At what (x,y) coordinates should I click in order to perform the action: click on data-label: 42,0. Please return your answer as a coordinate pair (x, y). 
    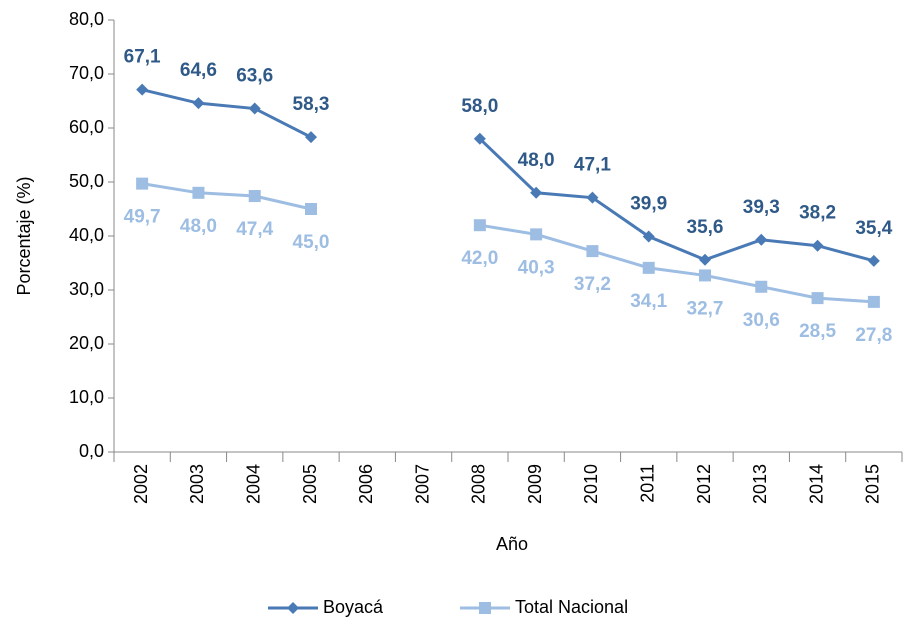
    Looking at the image, I should click on (479, 258).